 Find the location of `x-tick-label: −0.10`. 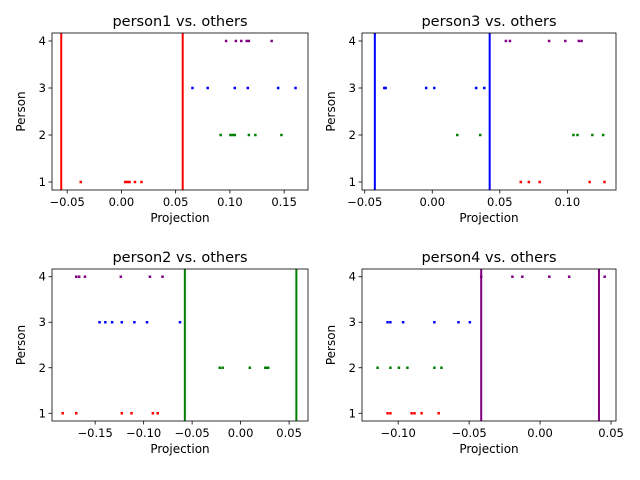

x-tick-label: −0.10 is located at coordinates (398, 433).